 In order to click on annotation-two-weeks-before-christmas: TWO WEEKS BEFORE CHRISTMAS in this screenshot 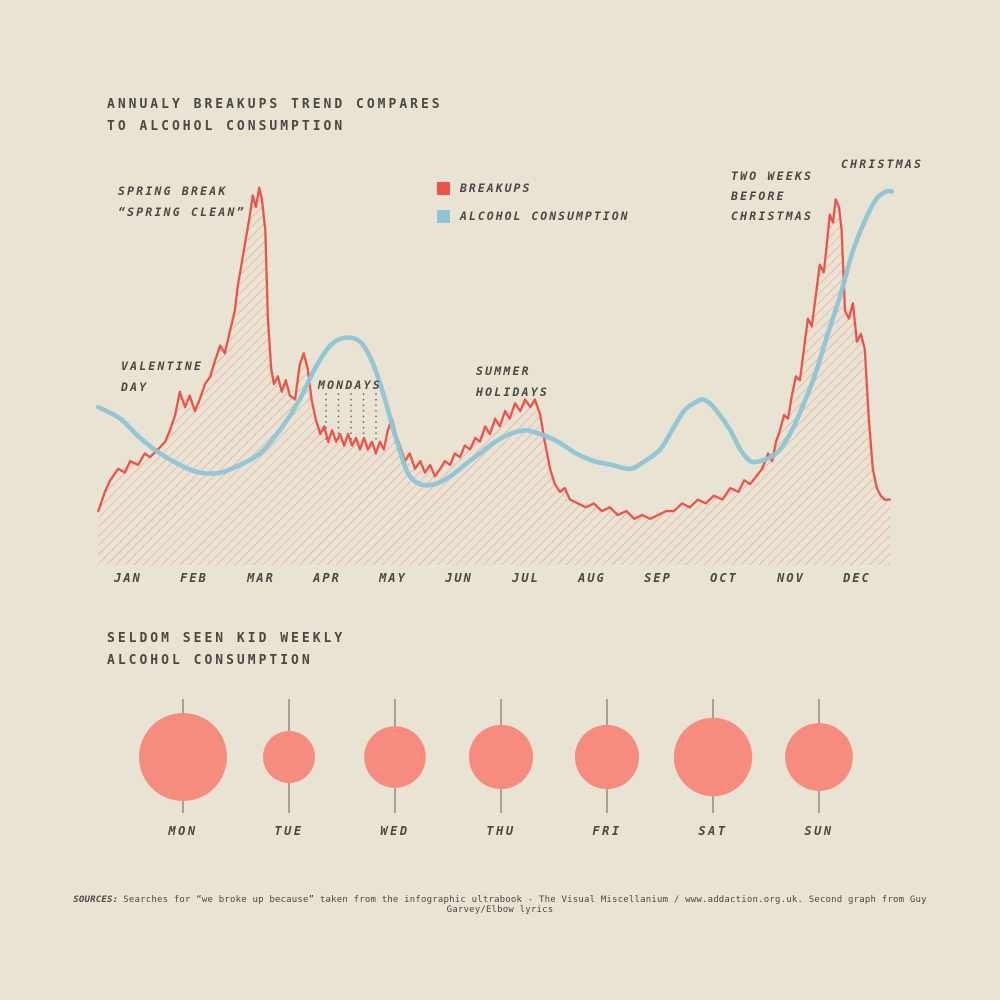, I will do `click(772, 196)`.